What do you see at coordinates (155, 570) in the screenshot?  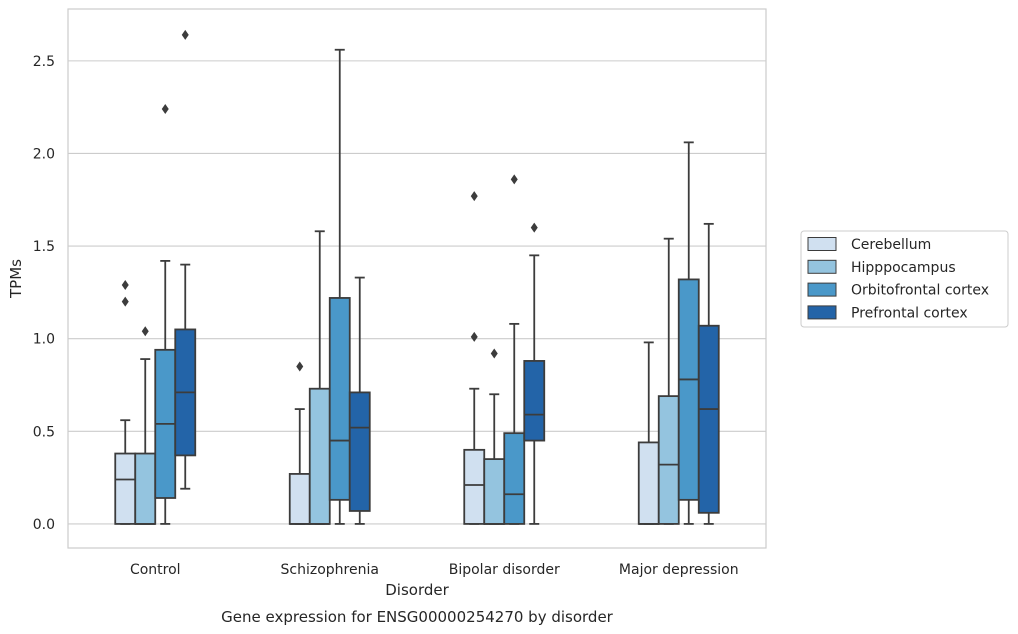 I see `x-tick-label: Control` at bounding box center [155, 570].